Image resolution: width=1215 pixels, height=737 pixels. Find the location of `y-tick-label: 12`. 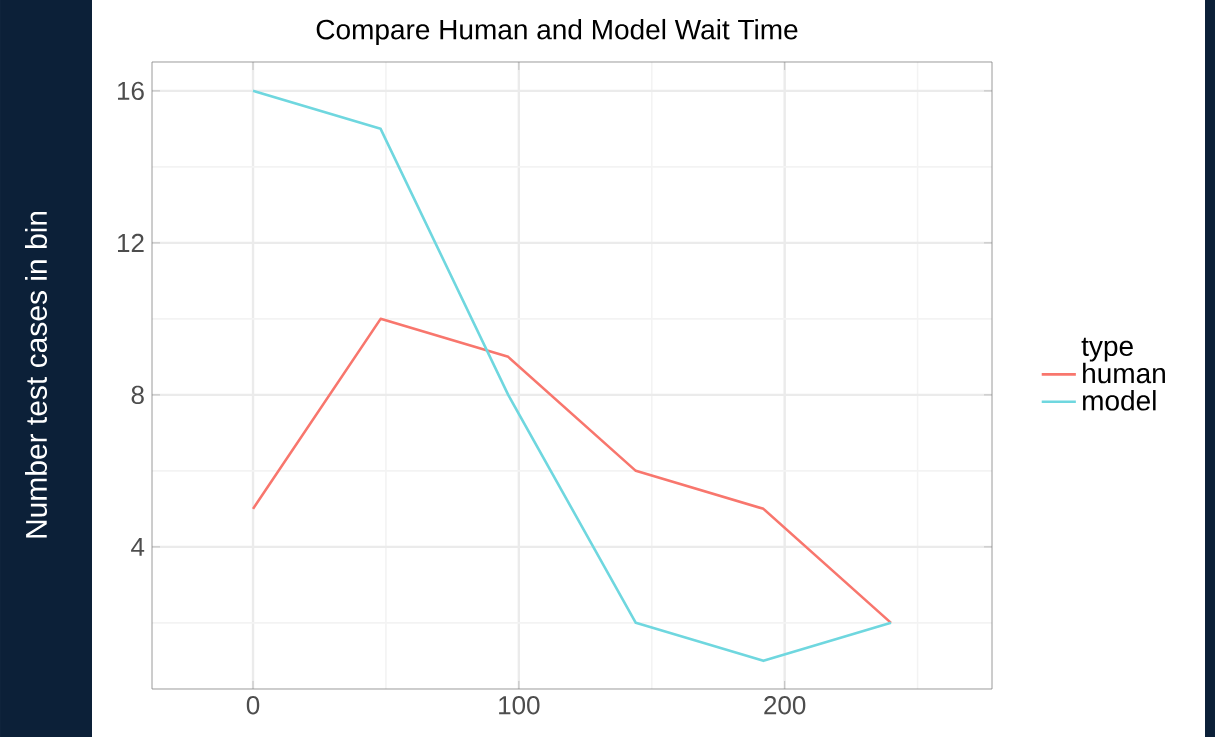

y-tick-label: 12 is located at coordinates (131, 242).